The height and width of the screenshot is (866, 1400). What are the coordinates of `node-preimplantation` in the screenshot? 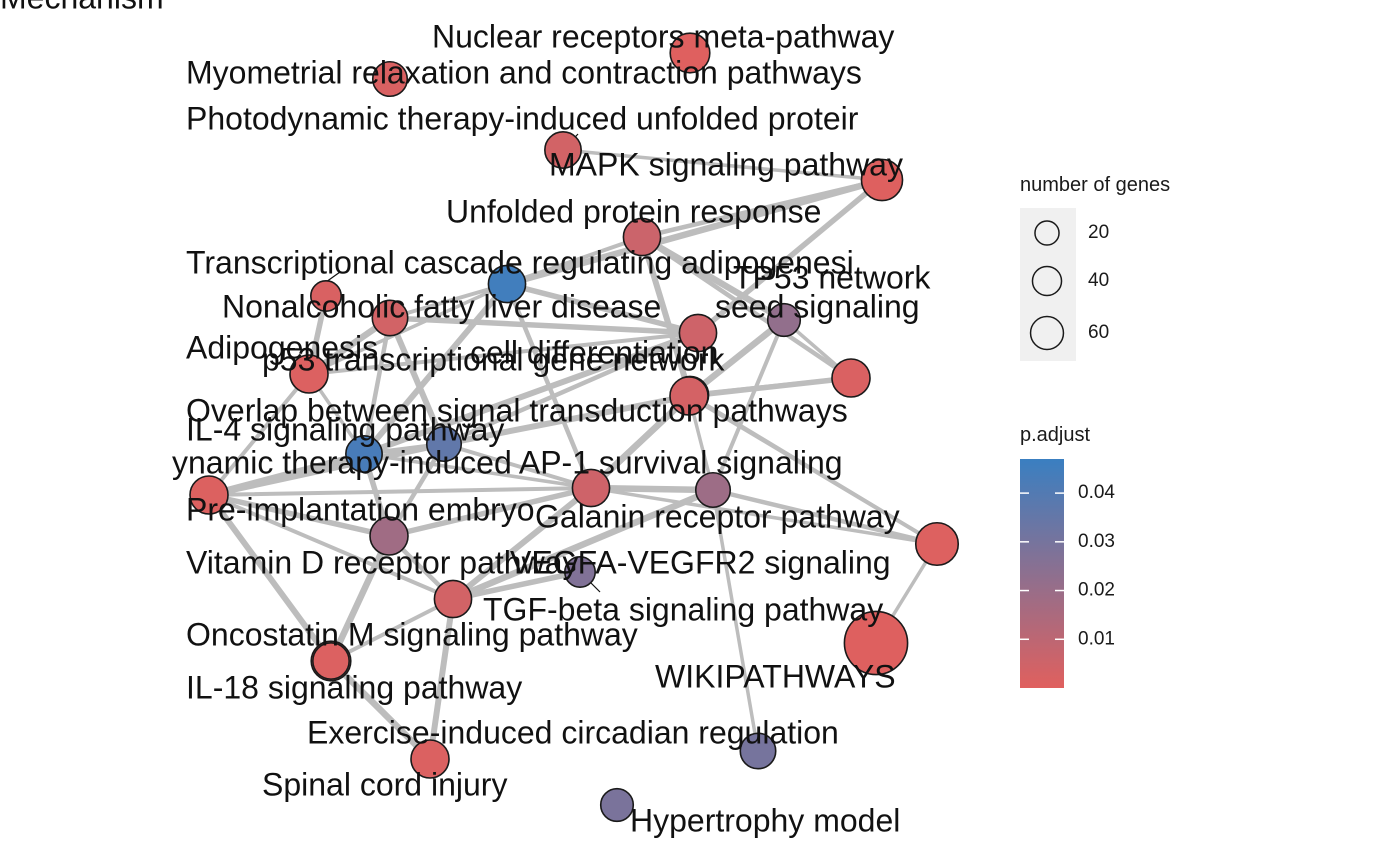 It's located at (209, 495).